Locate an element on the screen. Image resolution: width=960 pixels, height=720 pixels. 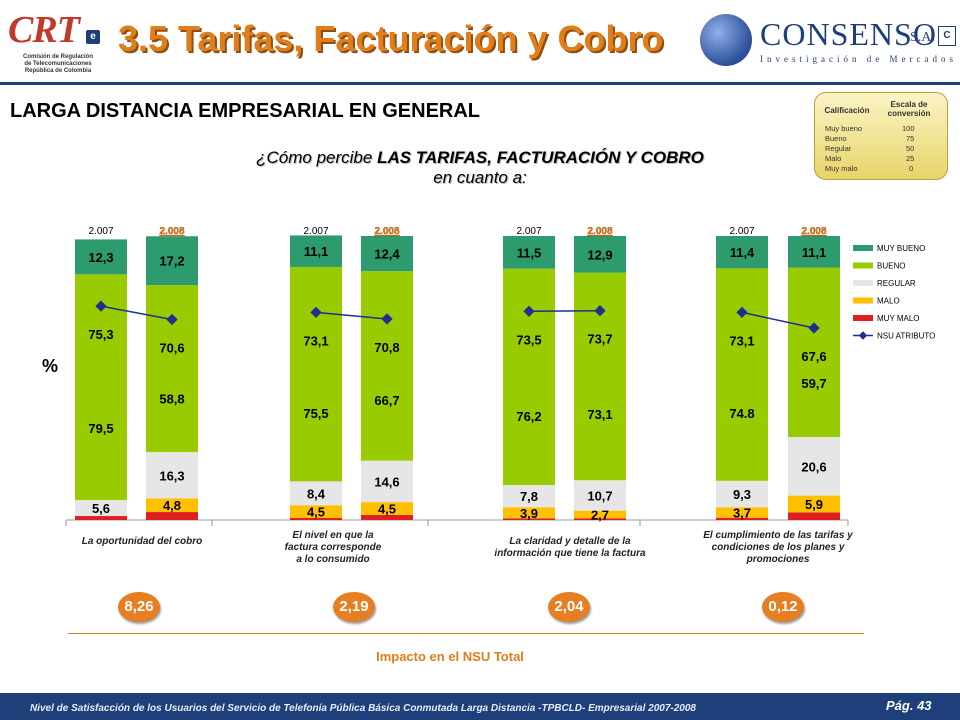
data-label: 66,7 is located at coordinates (386, 400).